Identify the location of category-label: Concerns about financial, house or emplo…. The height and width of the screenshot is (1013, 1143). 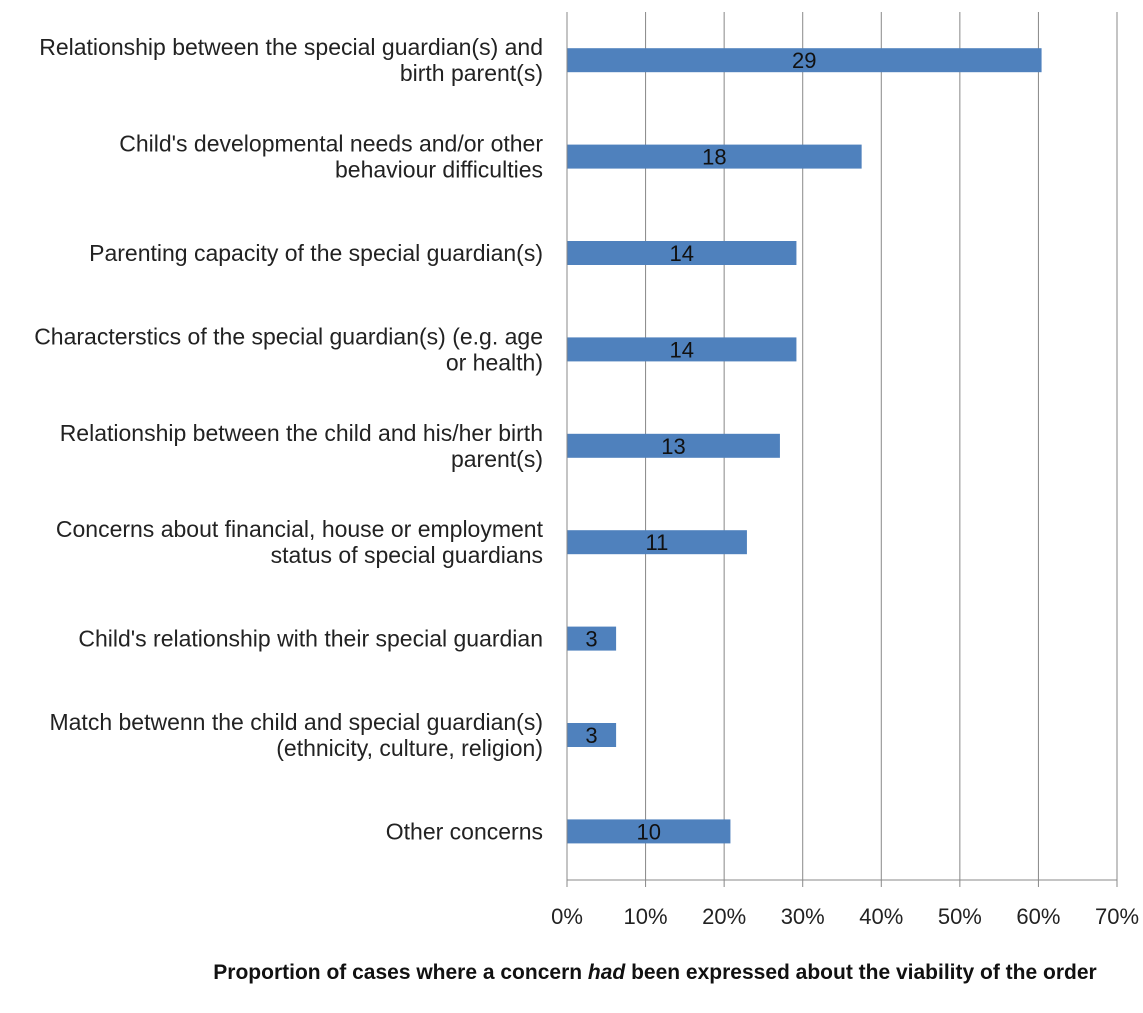
(300, 529).